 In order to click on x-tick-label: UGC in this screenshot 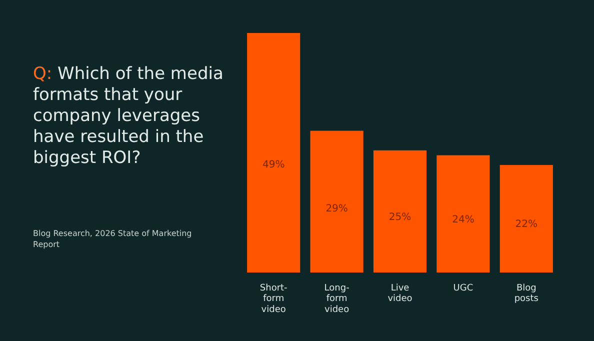, I will do `click(463, 288)`.